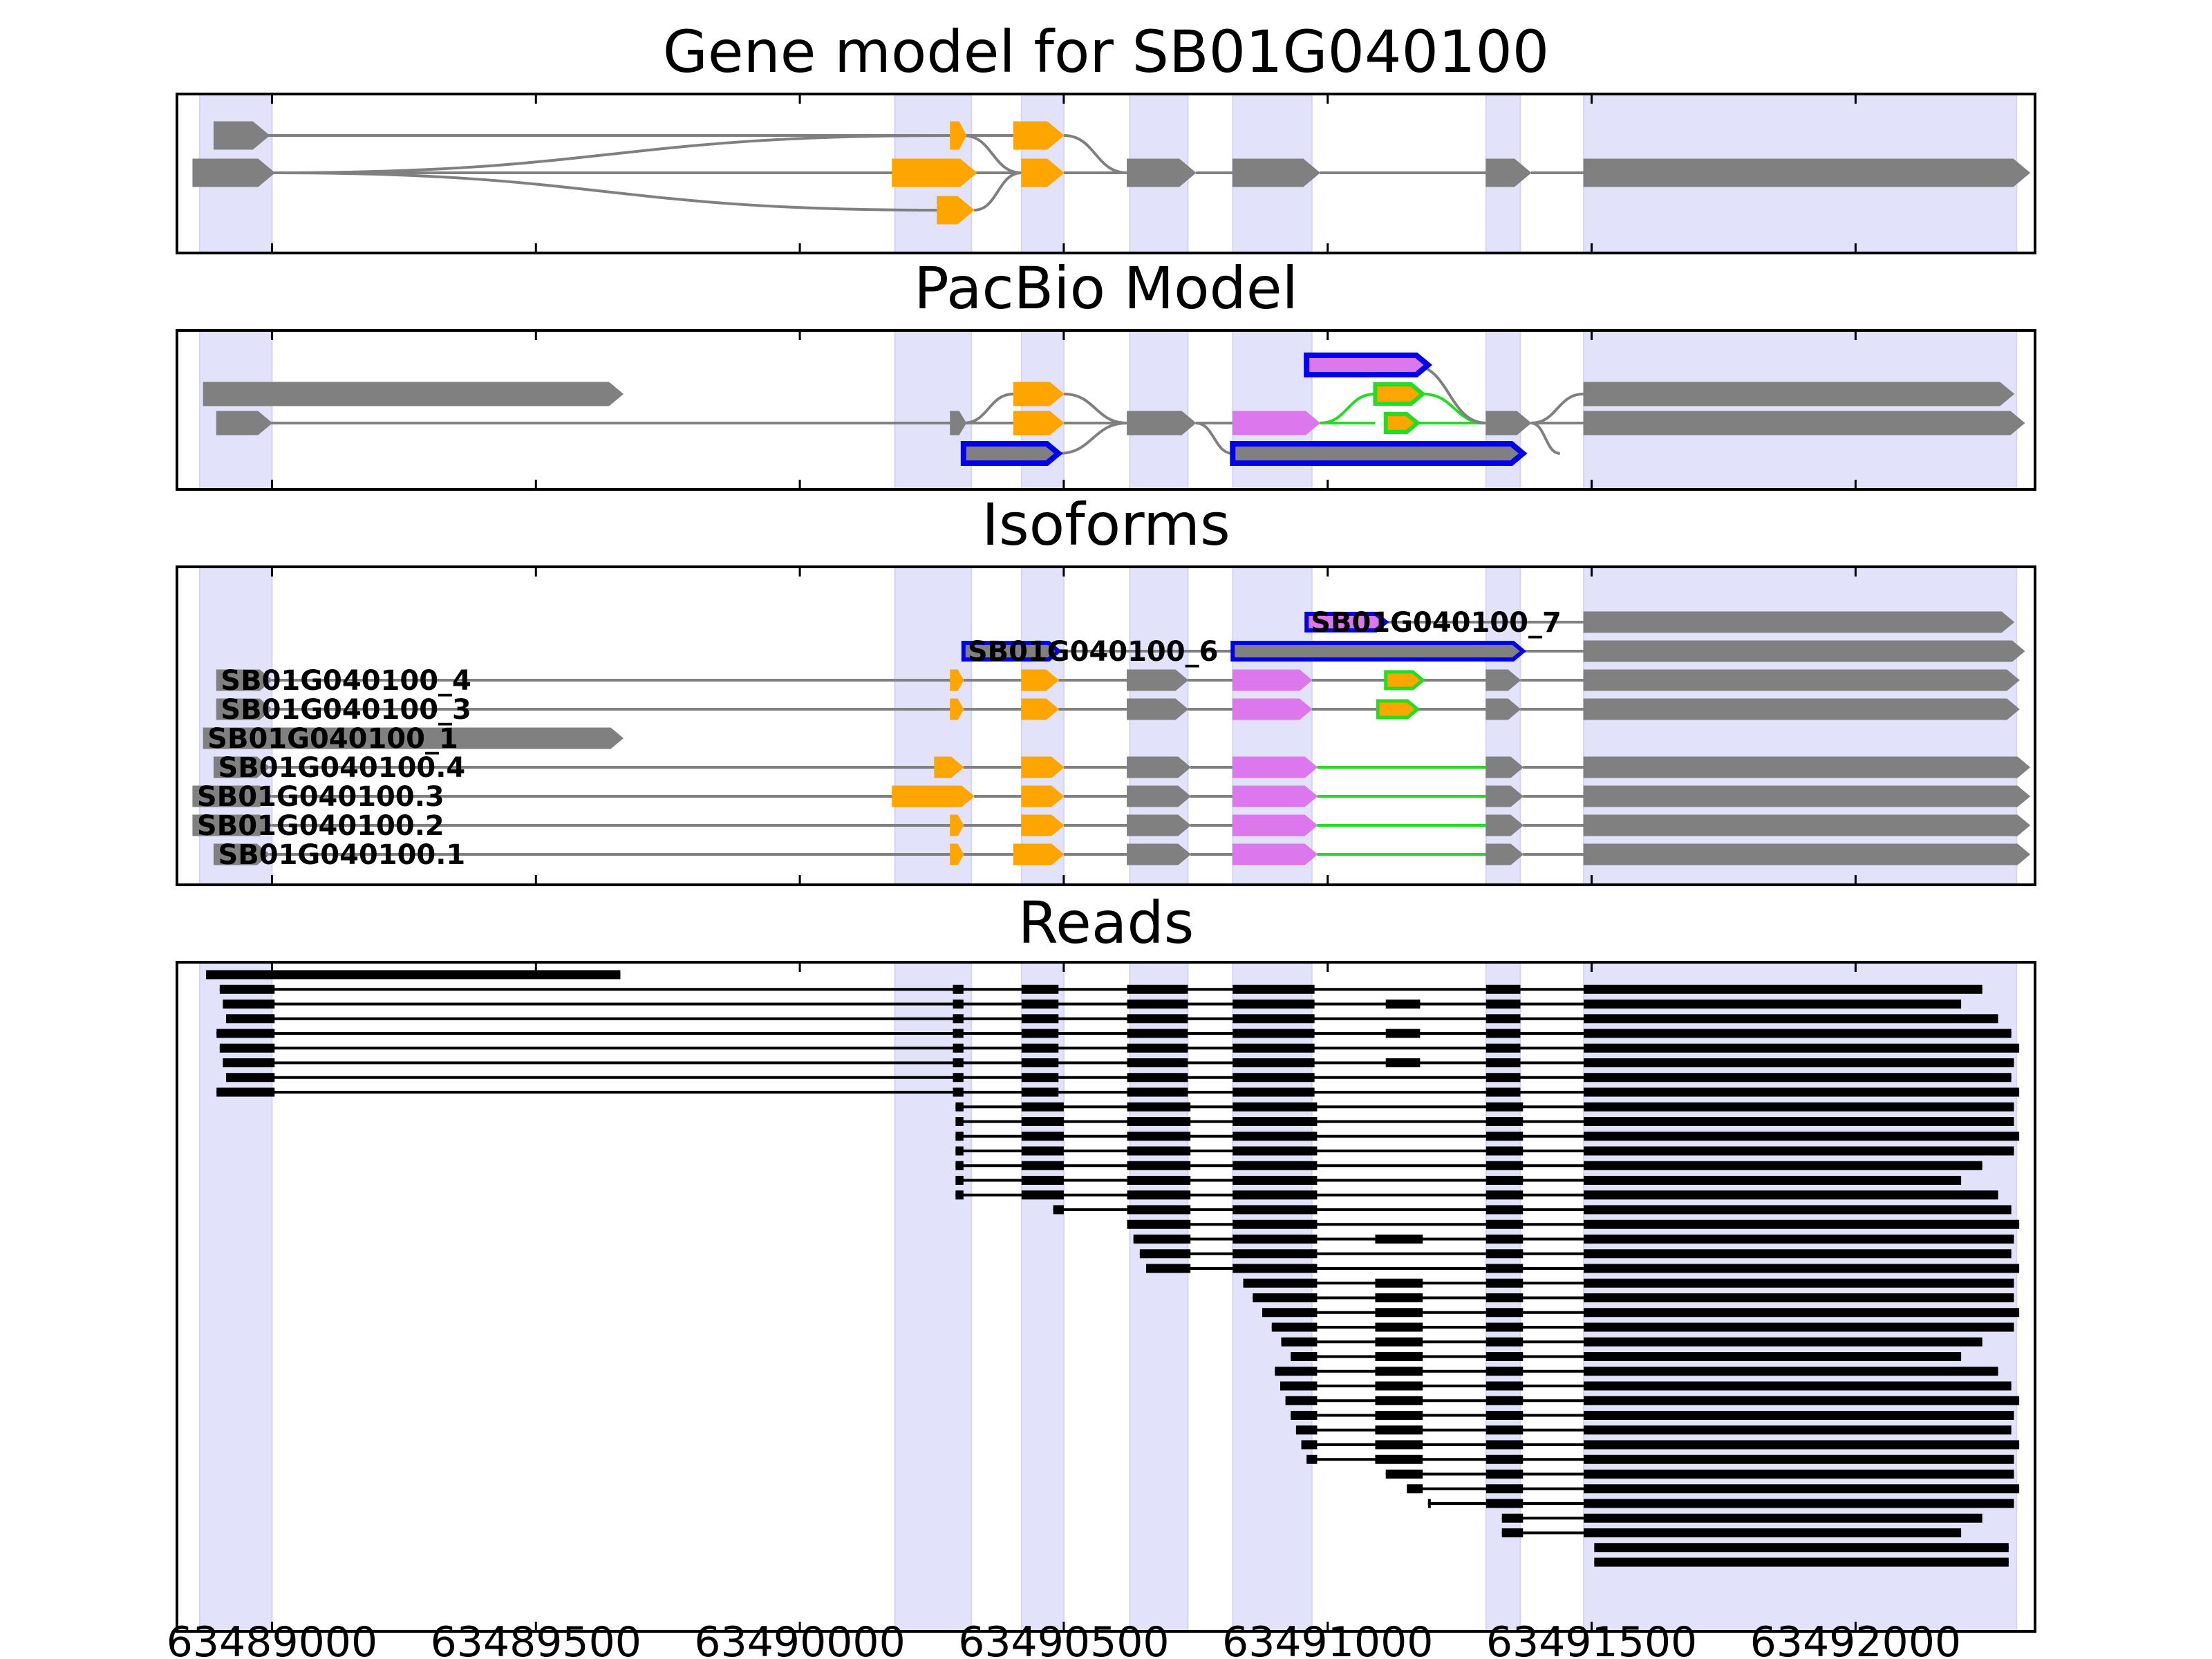  I want to click on isoform-label: SB01G040100_4, so click(346, 681).